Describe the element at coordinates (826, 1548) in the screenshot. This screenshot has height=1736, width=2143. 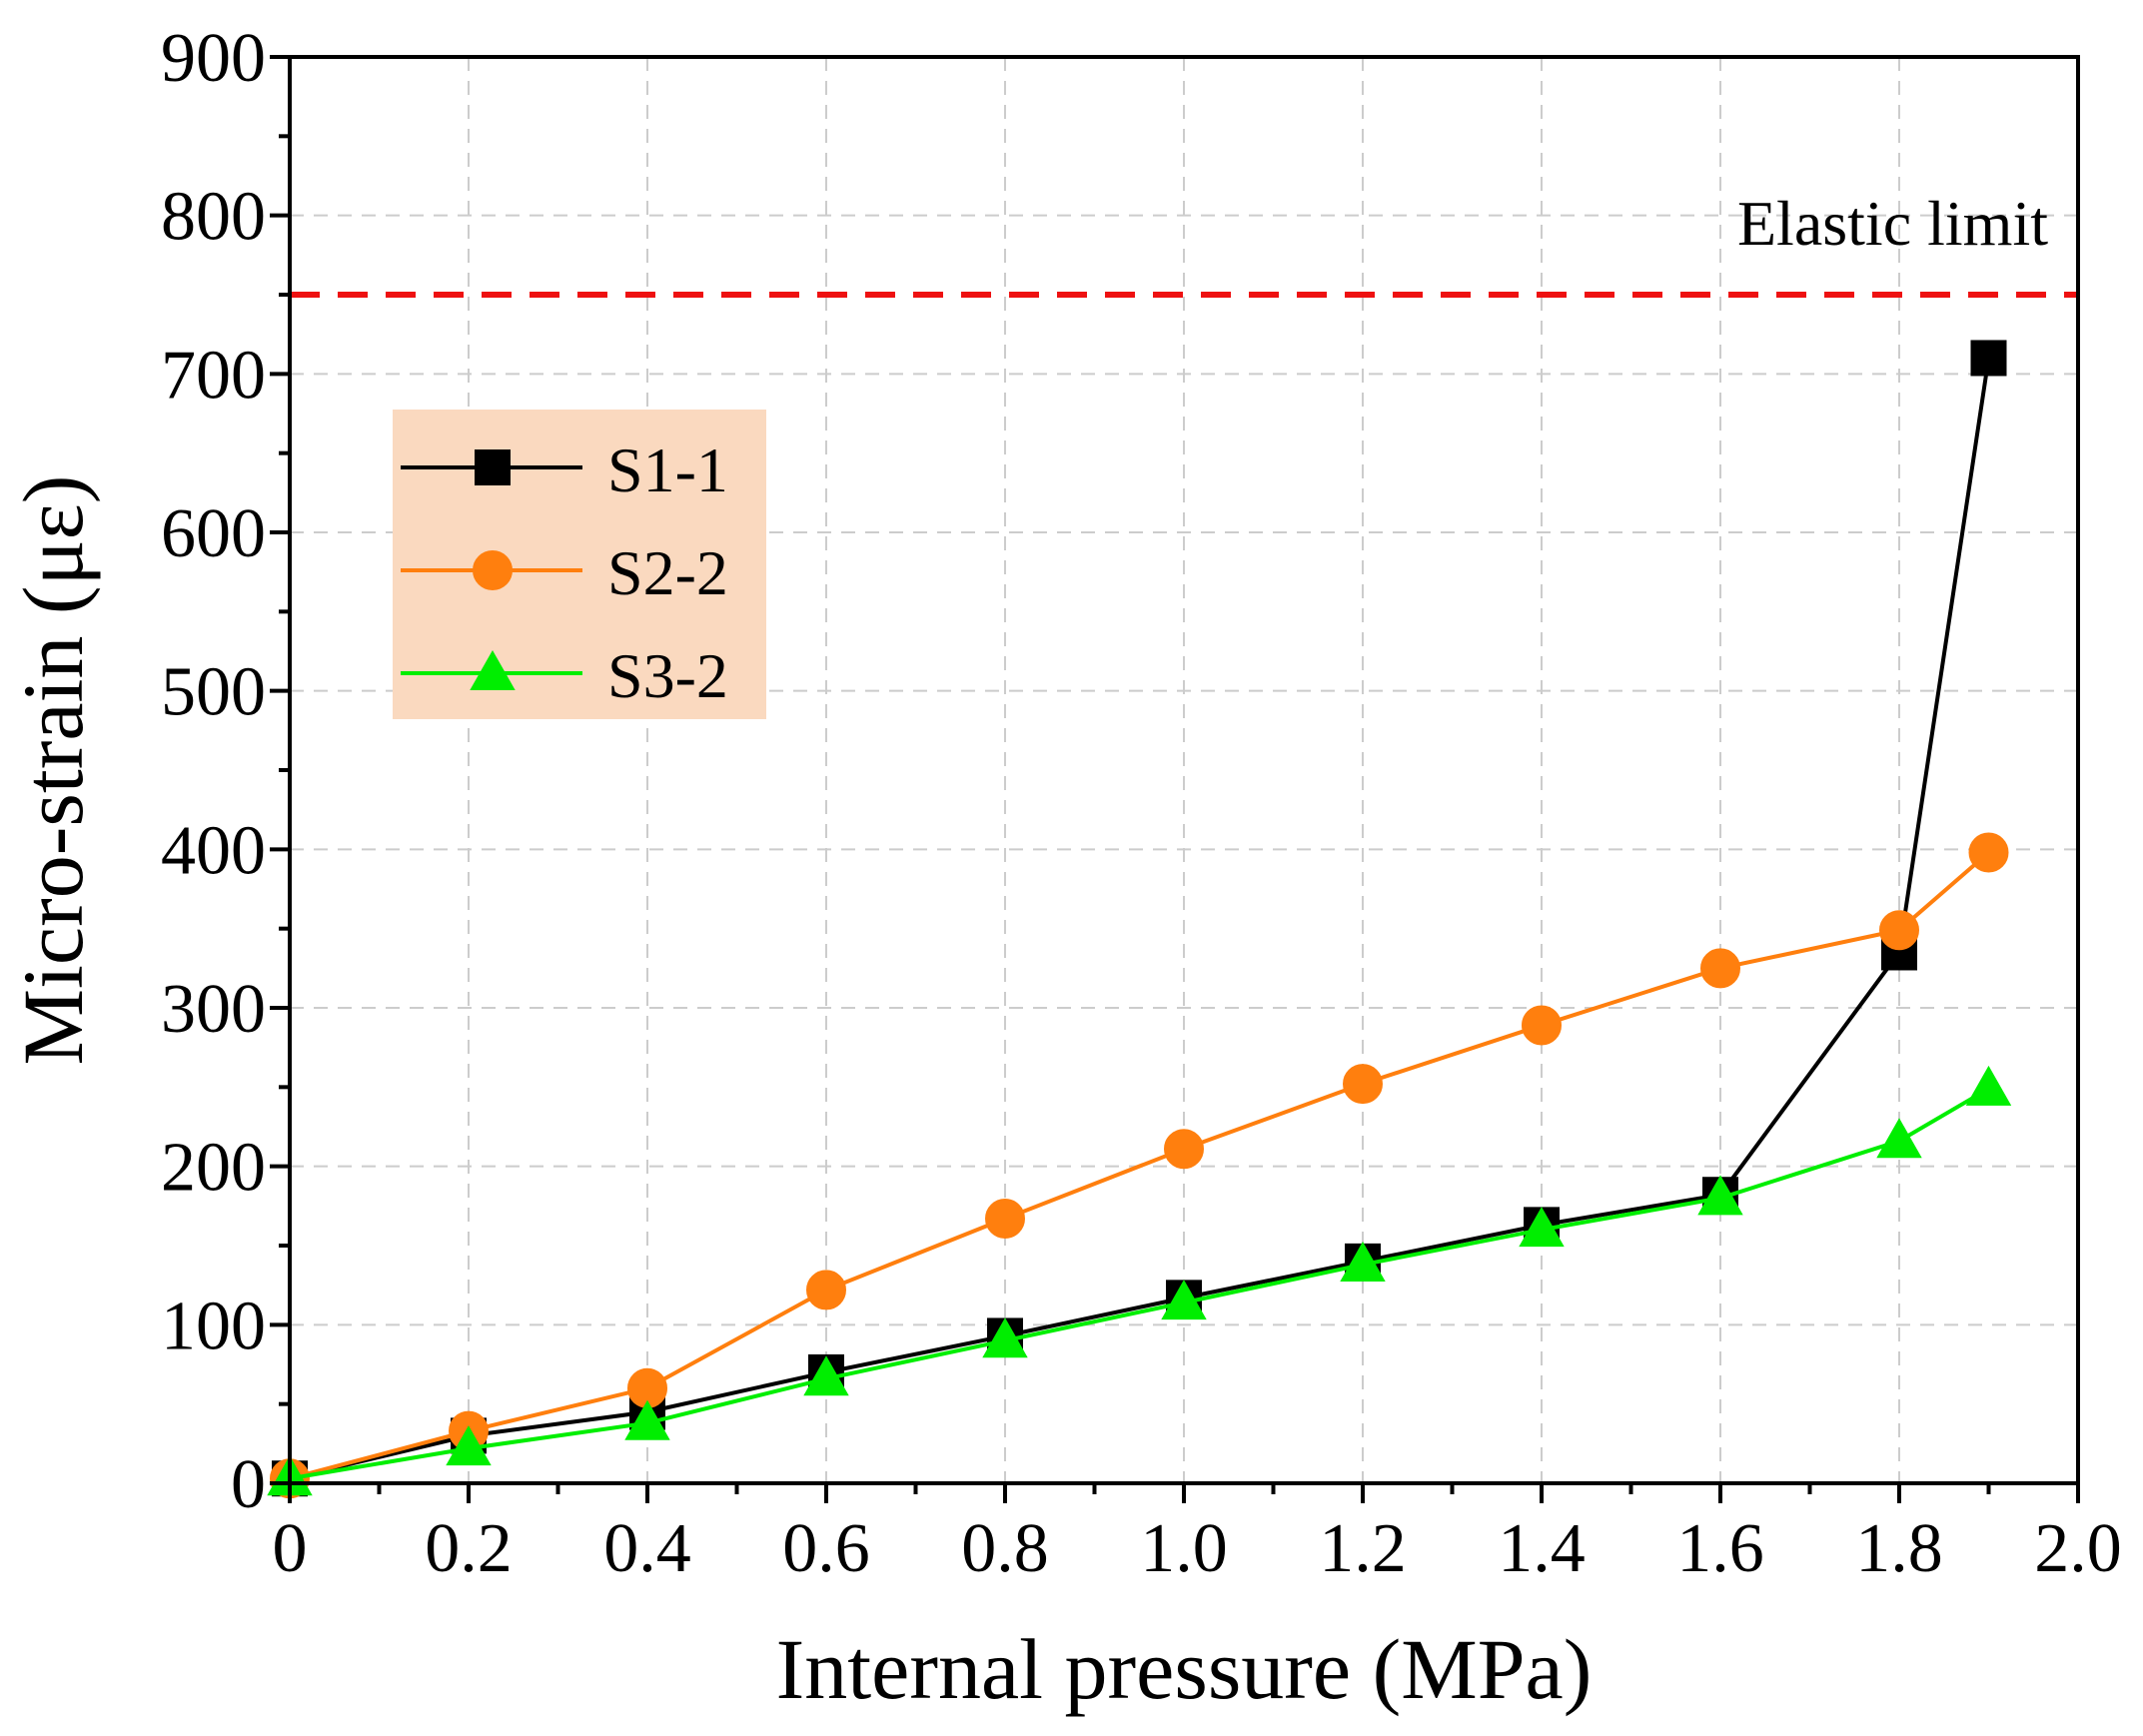
I see `x-tick-label: 0.6` at that location.